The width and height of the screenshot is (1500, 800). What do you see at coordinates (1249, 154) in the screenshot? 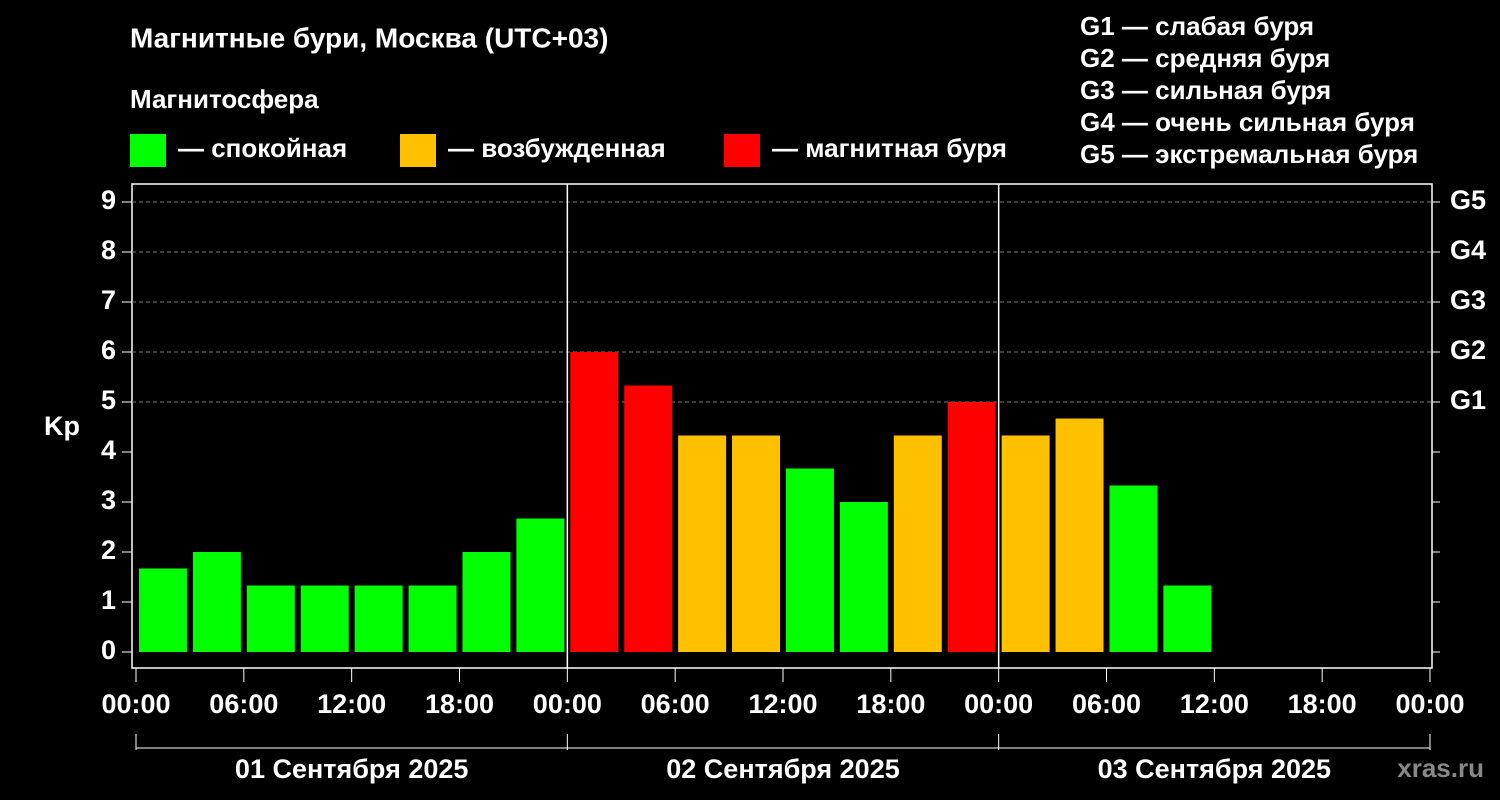
I see `g-scale-item: G5 — экстремальная буря` at bounding box center [1249, 154].